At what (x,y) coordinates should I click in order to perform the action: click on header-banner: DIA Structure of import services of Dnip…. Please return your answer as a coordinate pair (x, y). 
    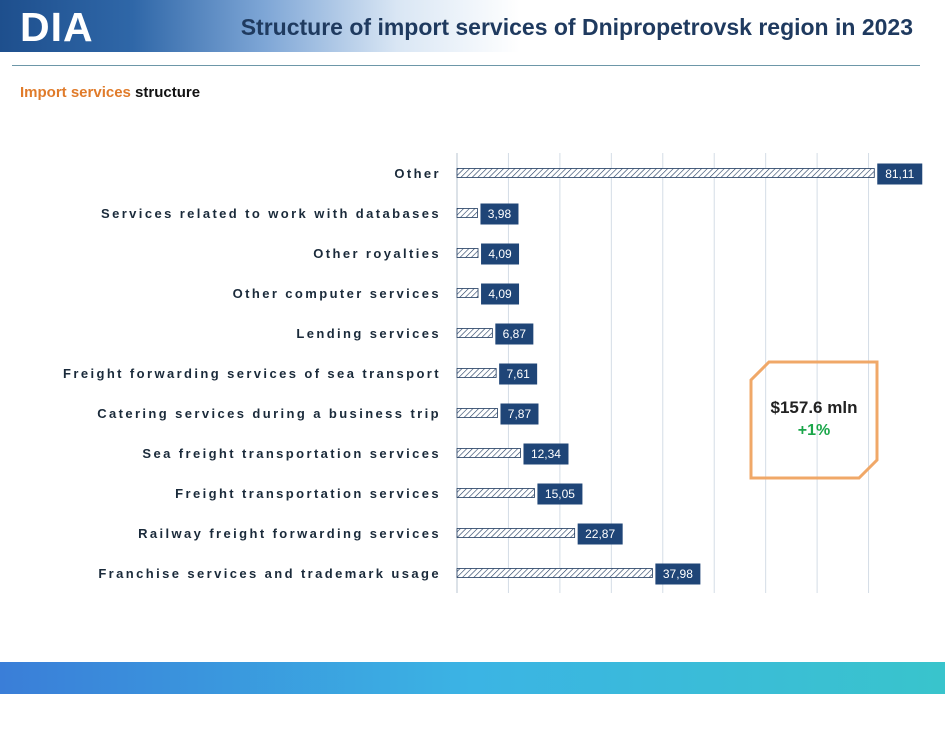
    Looking at the image, I should click on (472, 26).